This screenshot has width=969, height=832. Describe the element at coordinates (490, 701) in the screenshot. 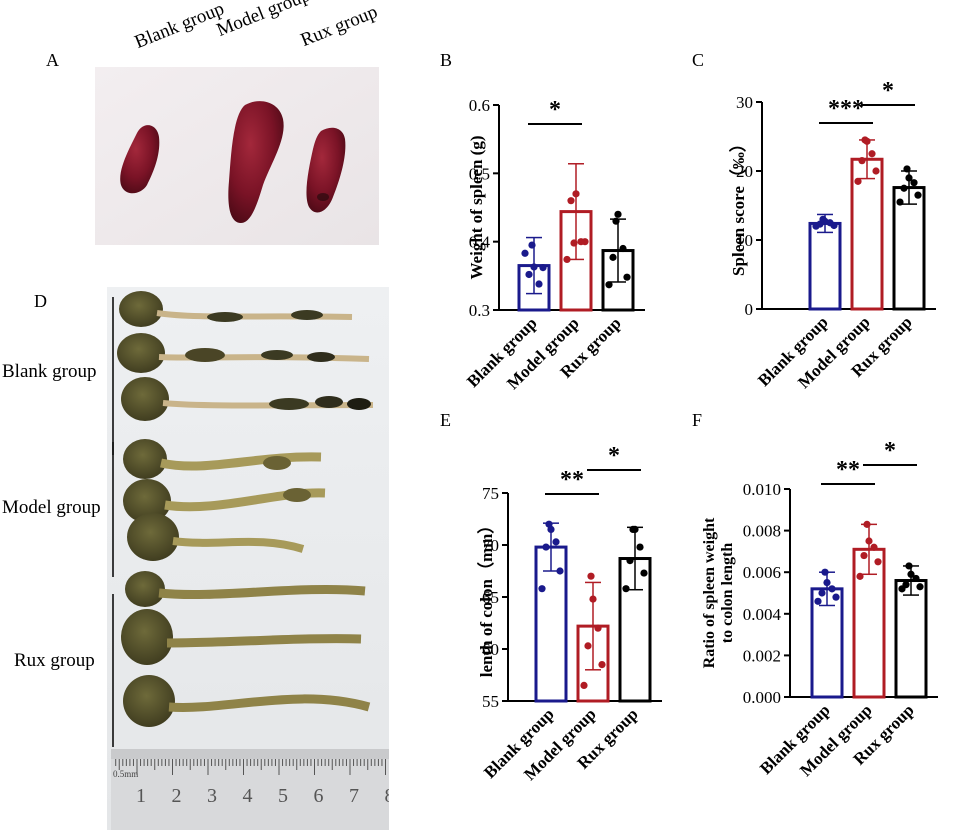

I see `y-tick-label: 55` at that location.